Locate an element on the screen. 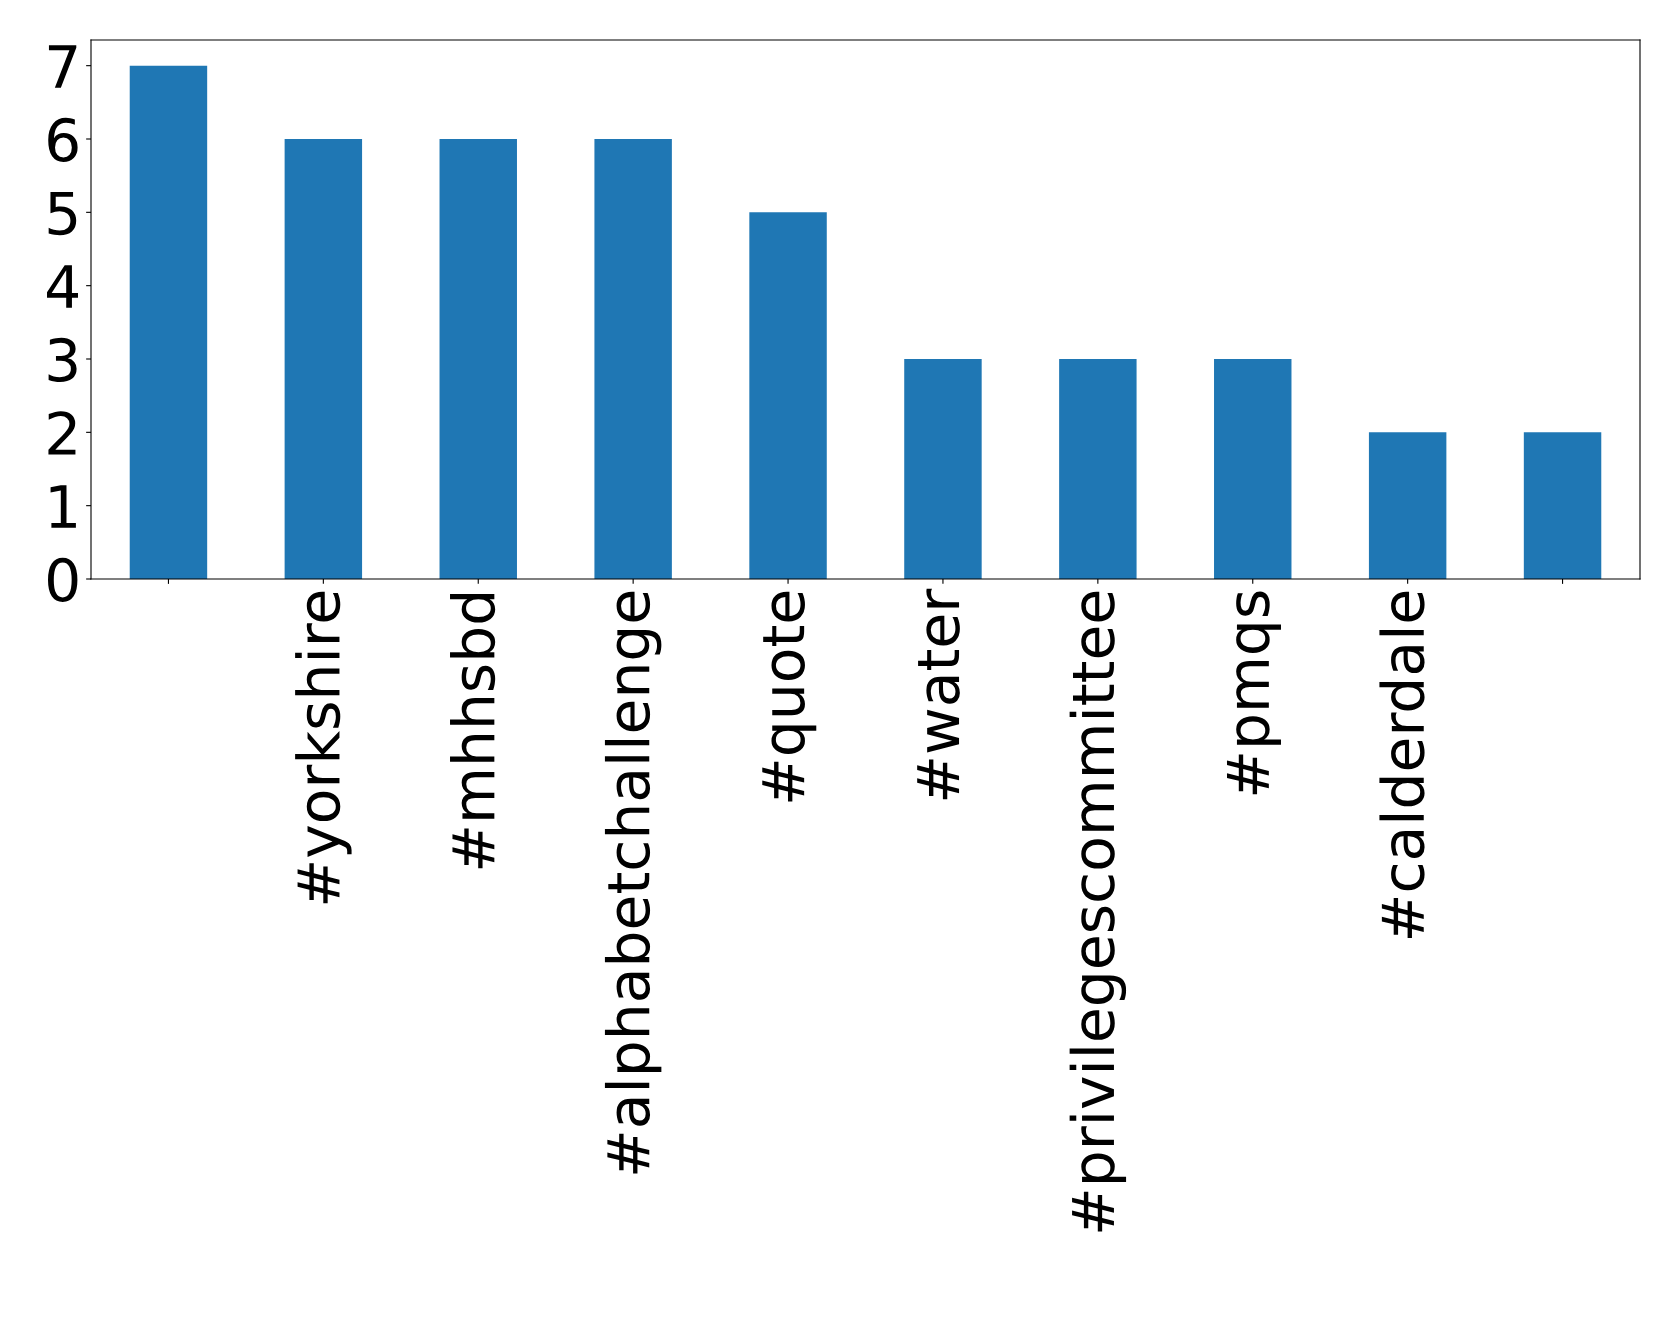 The height and width of the screenshot is (1322, 1679). y-tick-label: 2 is located at coordinates (62, 433).